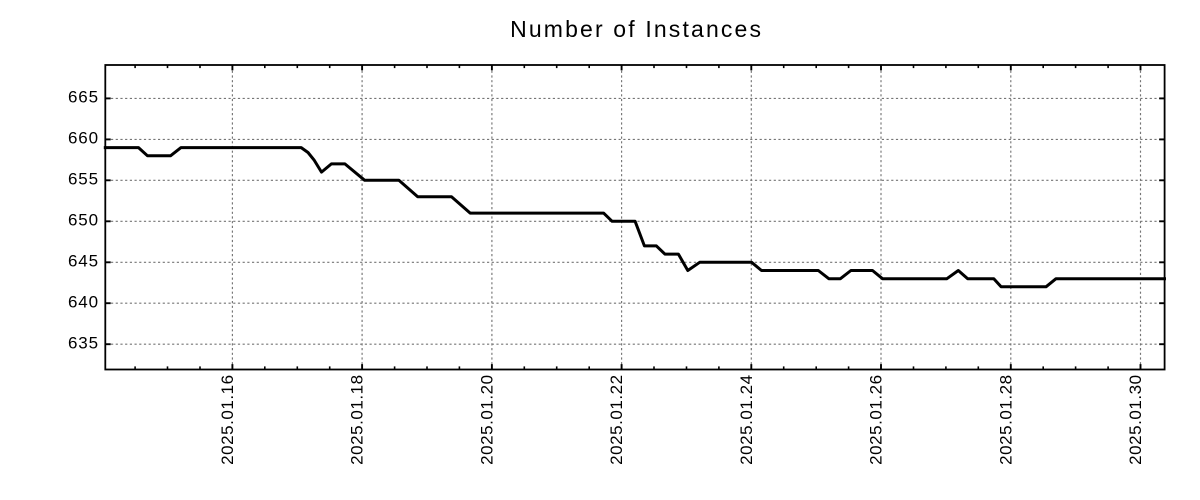 The image size is (1200, 500). Describe the element at coordinates (487, 419) in the screenshot. I see `svg-text: 2025.01.20` at that location.